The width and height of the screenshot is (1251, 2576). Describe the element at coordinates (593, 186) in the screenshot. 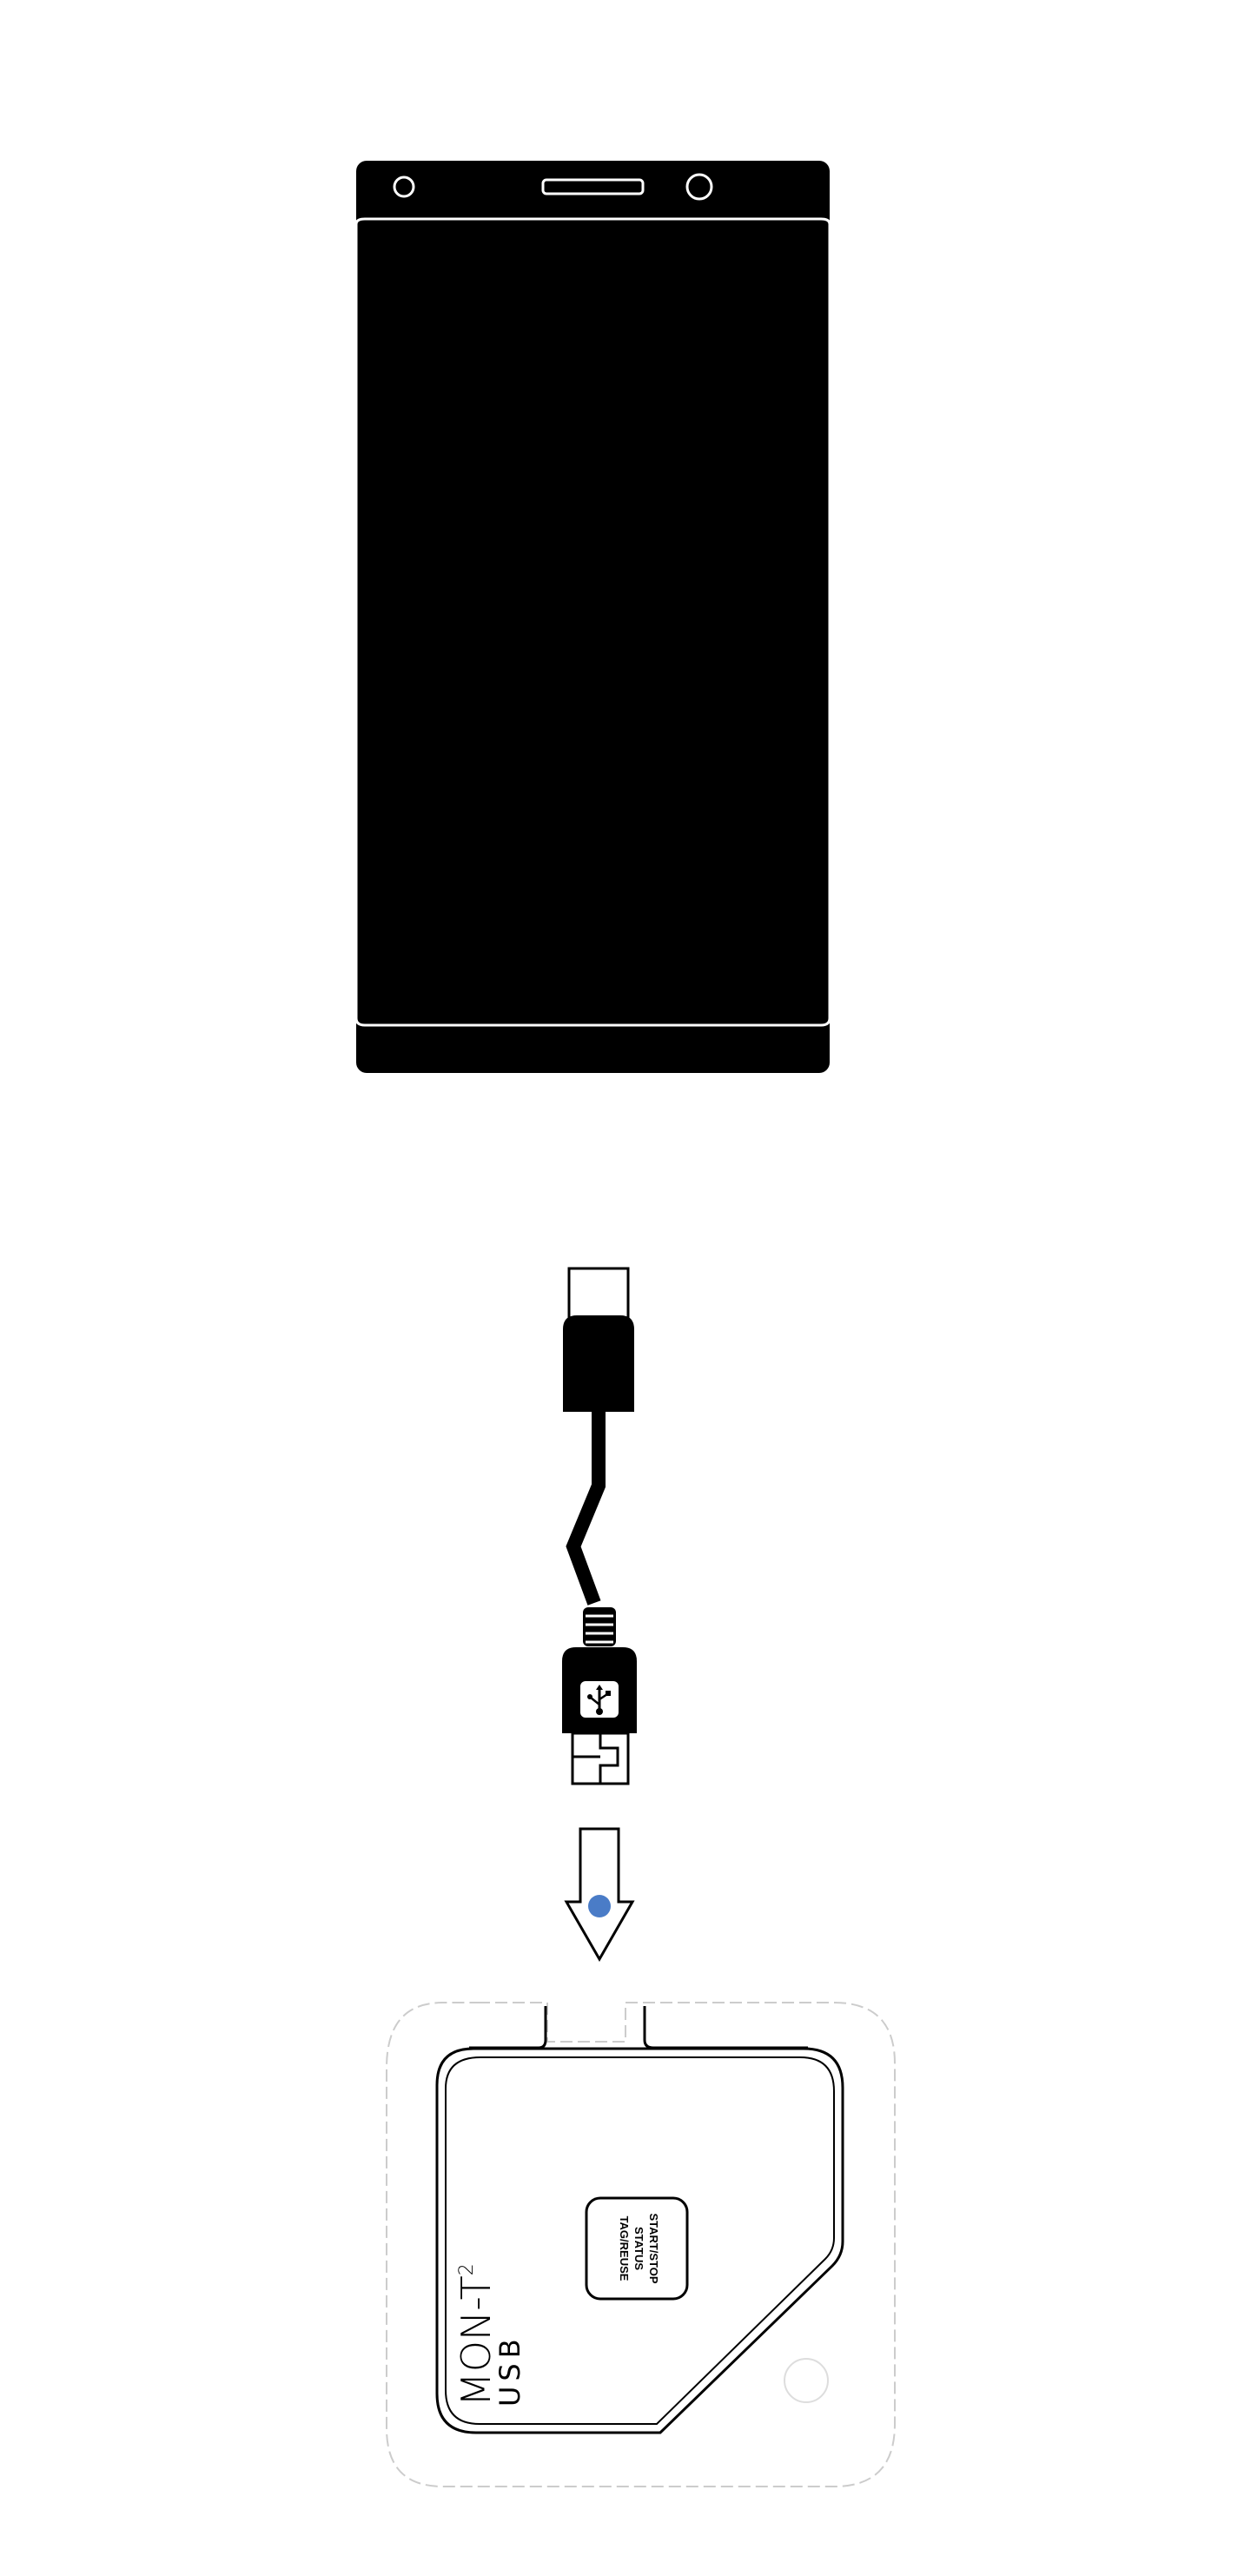

I see `phone-speaker-grille` at that location.